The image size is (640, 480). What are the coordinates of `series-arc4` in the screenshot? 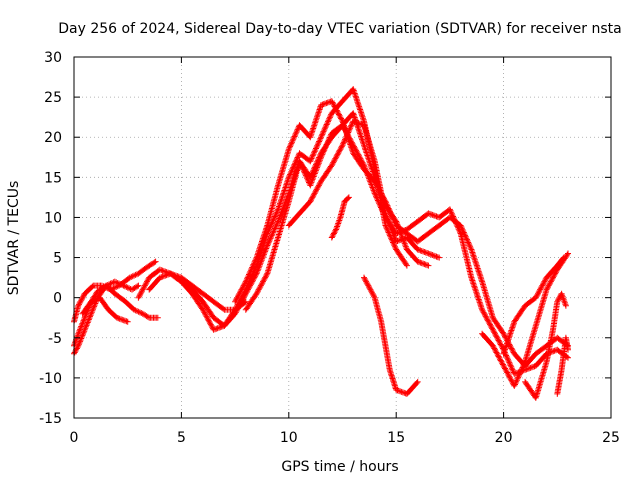 It's located at (105, 309).